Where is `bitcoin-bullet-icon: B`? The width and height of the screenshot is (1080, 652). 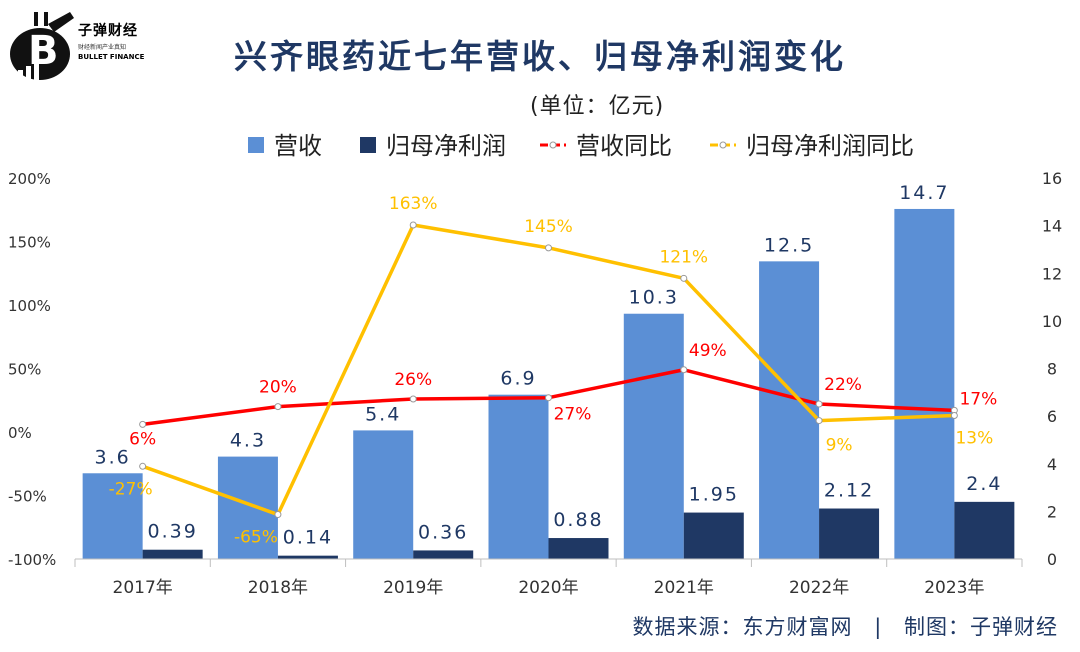
bitcoin-bullet-icon: B is located at coordinates (42, 46).